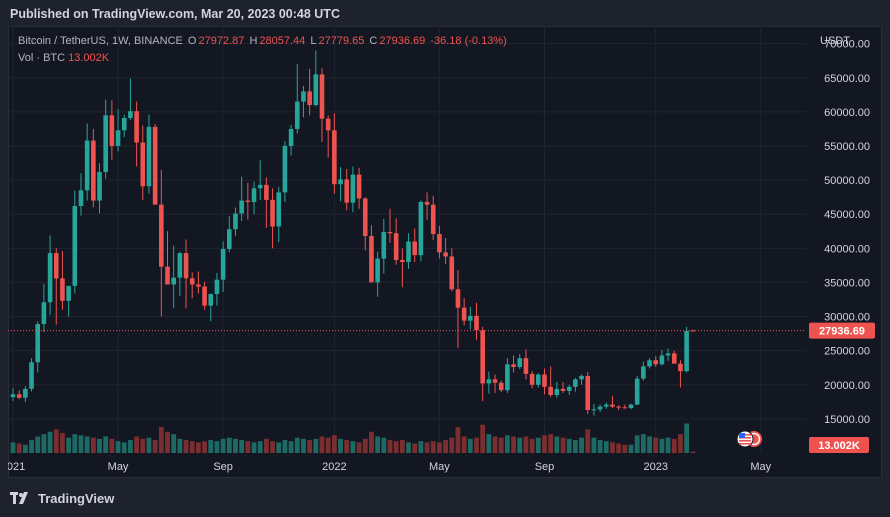 The height and width of the screenshot is (517, 890). Describe the element at coordinates (745, 439) in the screenshot. I see `us-flag-icon` at that location.